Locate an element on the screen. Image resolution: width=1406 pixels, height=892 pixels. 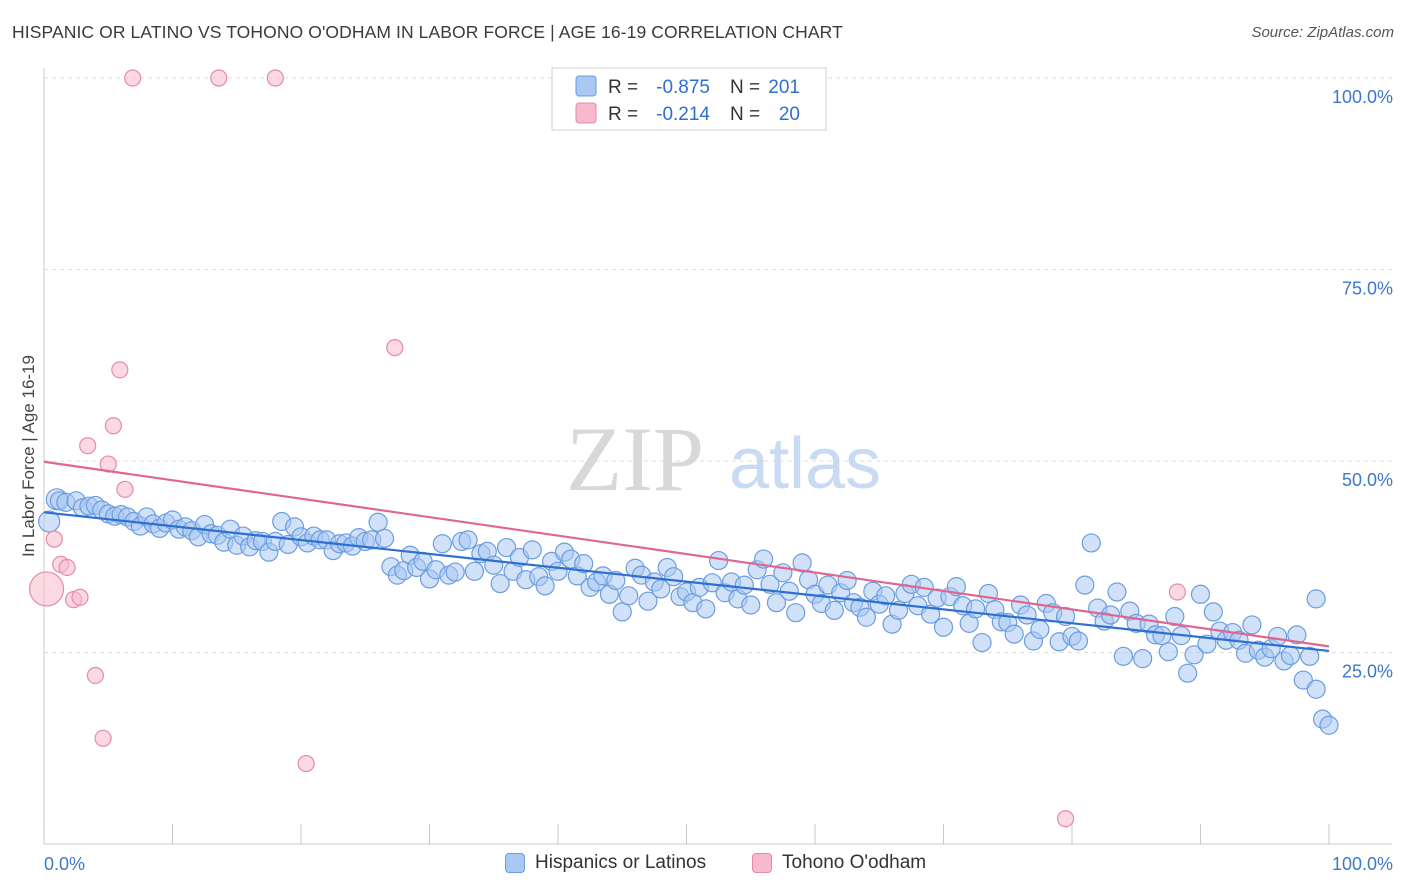
y-axis-label: In Labor Force | Age 16-19 is located at coordinates (28, 456).